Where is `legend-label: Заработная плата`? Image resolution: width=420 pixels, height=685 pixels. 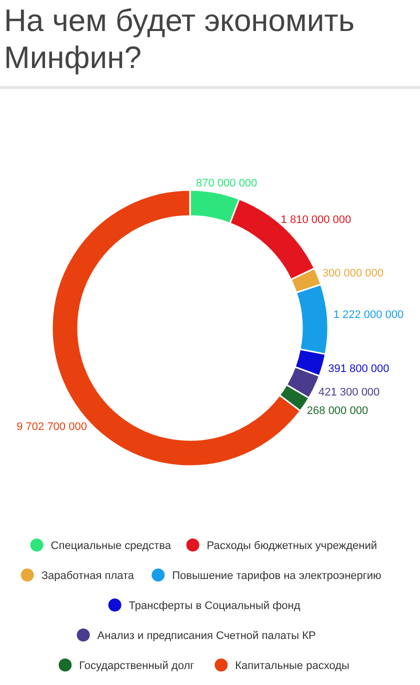
legend-label: Заработная плата is located at coordinates (88, 576).